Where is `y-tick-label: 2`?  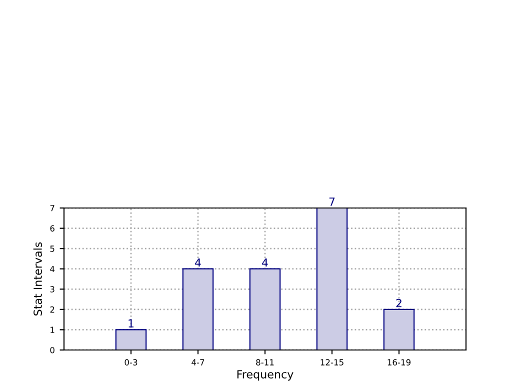
y-tick-label: 2 is located at coordinates (52, 309).